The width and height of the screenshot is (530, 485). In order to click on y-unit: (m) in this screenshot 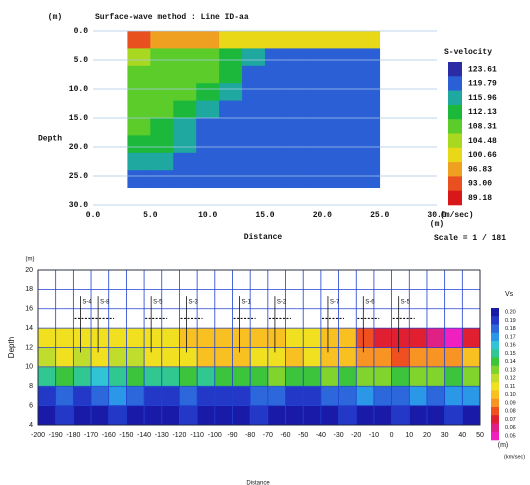, I will do `click(30, 260)`.